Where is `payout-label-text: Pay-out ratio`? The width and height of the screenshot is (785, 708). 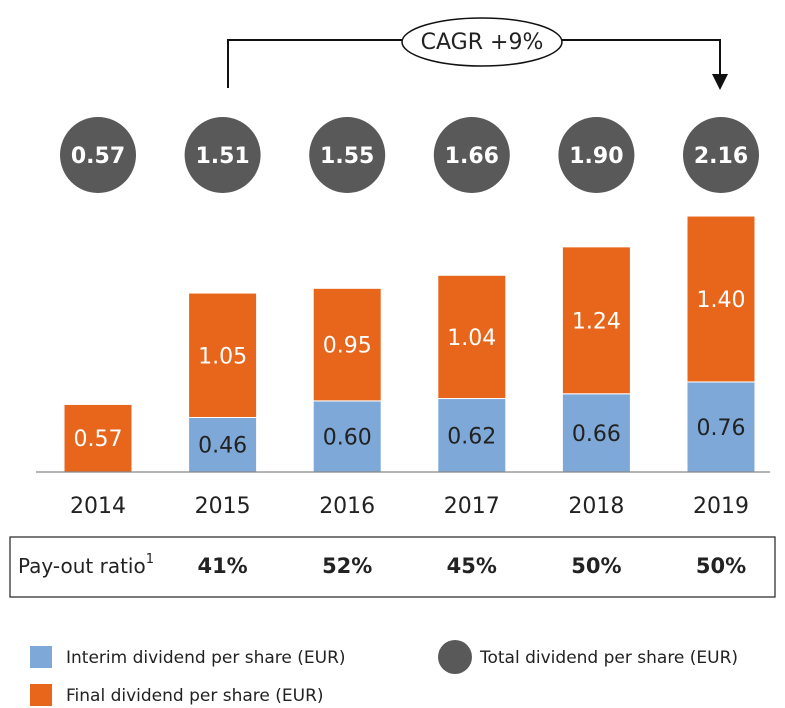 payout-label-text: Pay-out ratio is located at coordinates (82, 566).